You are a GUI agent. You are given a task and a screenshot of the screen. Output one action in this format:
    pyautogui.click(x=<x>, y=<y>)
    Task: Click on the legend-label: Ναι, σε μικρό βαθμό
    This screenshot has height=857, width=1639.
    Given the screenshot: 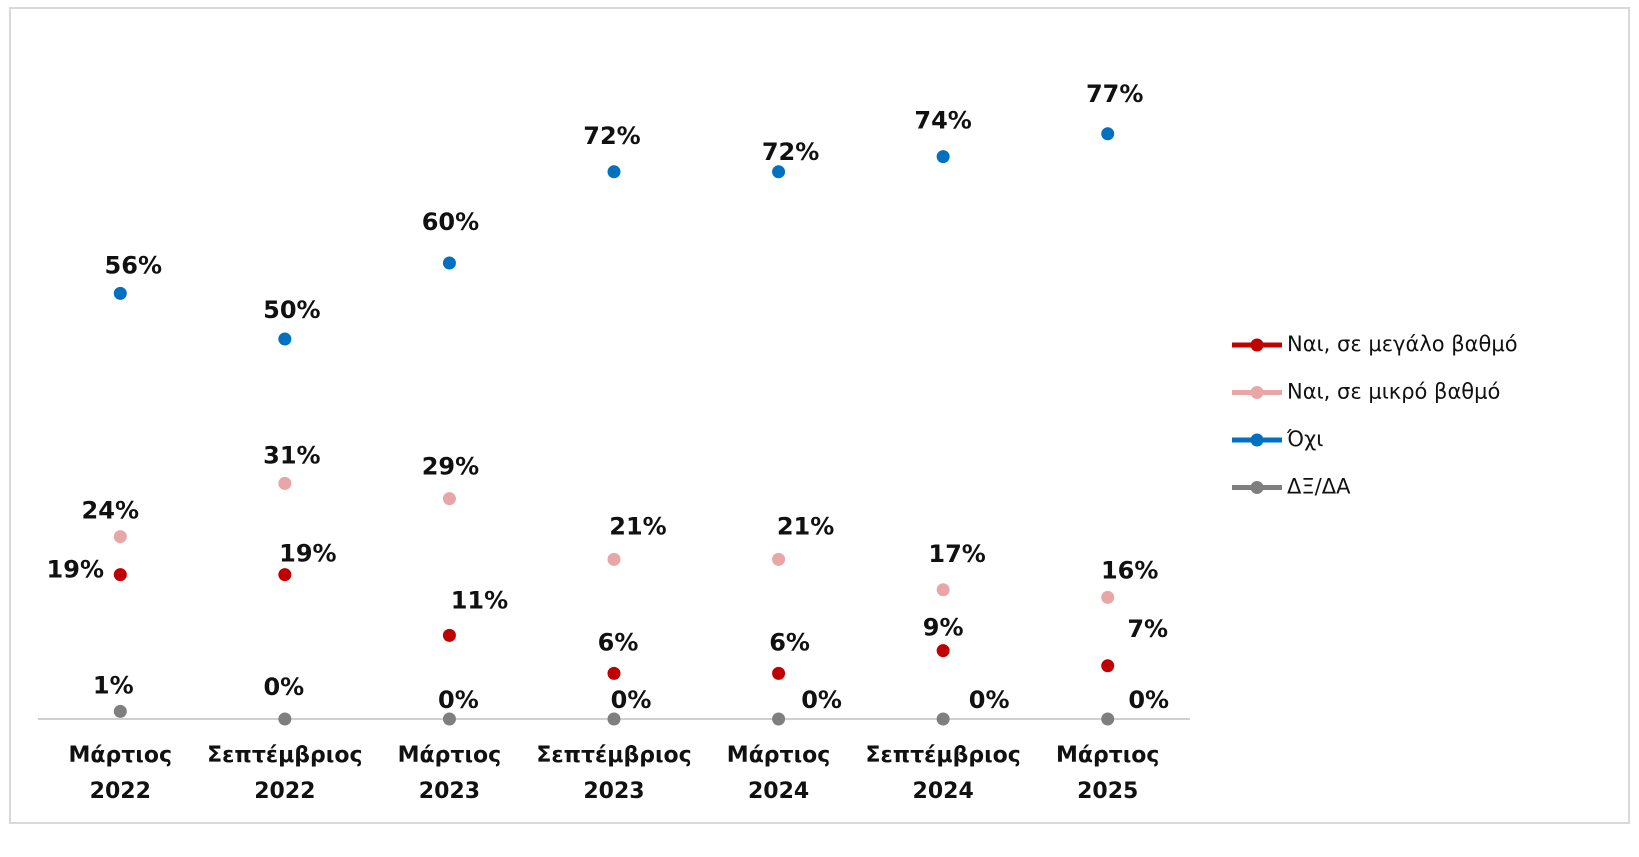 What is the action you would take?
    pyautogui.click(x=1393, y=392)
    